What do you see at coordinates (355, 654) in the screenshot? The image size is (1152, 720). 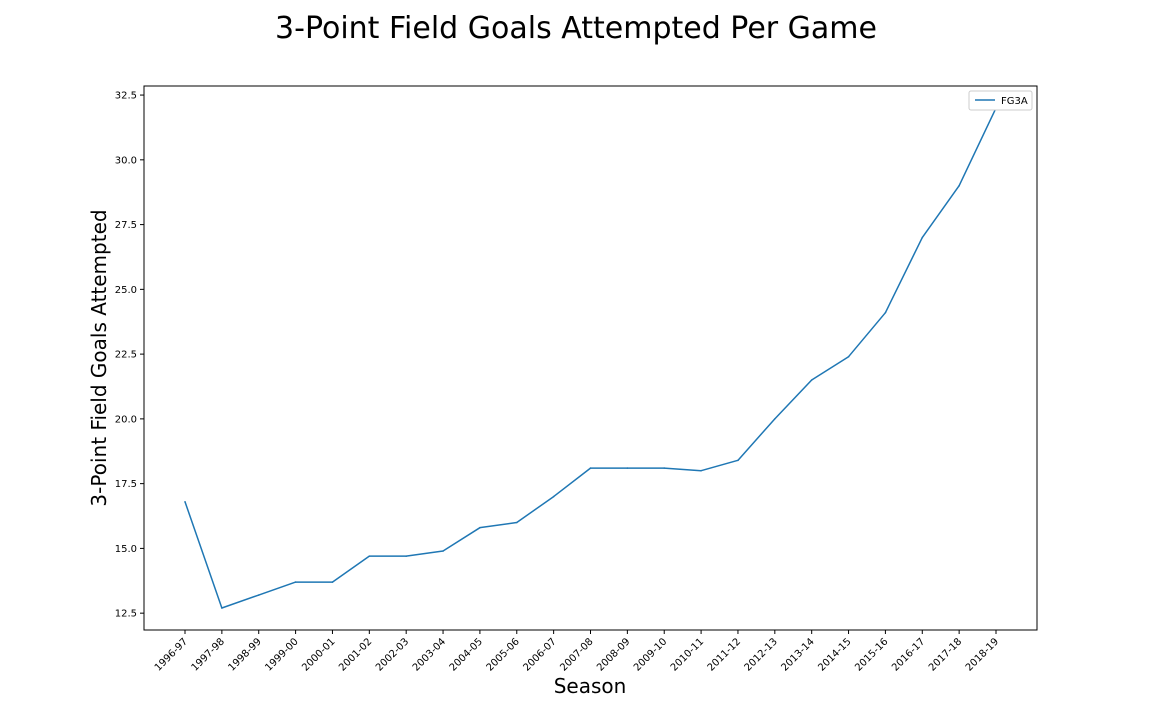 I see `x-tick-label: 2001-02` at bounding box center [355, 654].